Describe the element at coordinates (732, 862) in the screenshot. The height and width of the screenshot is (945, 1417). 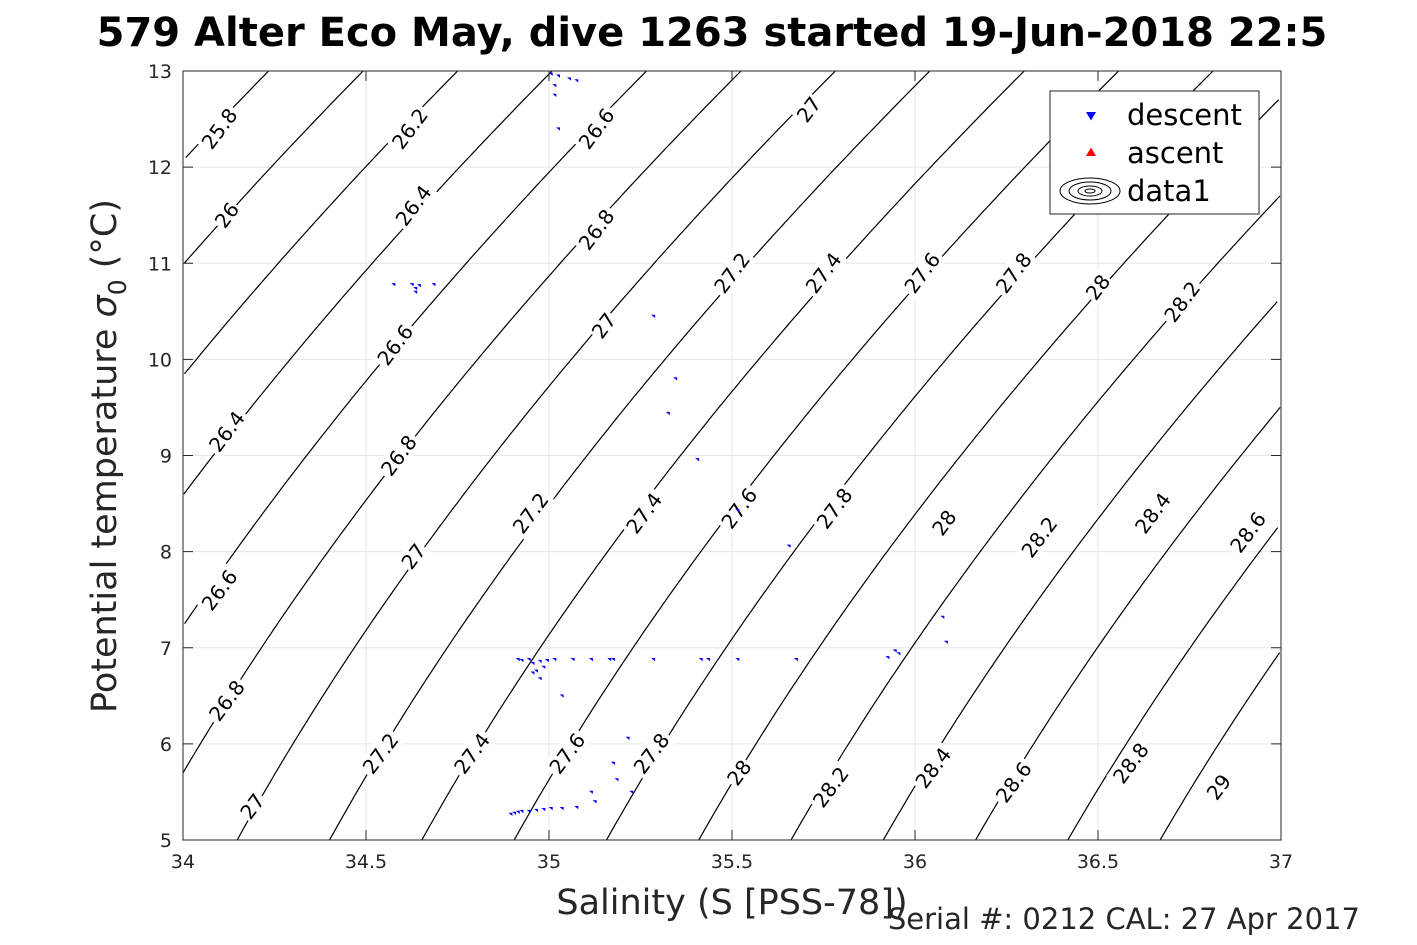
I see `x-tick-label: 35.5` at that location.